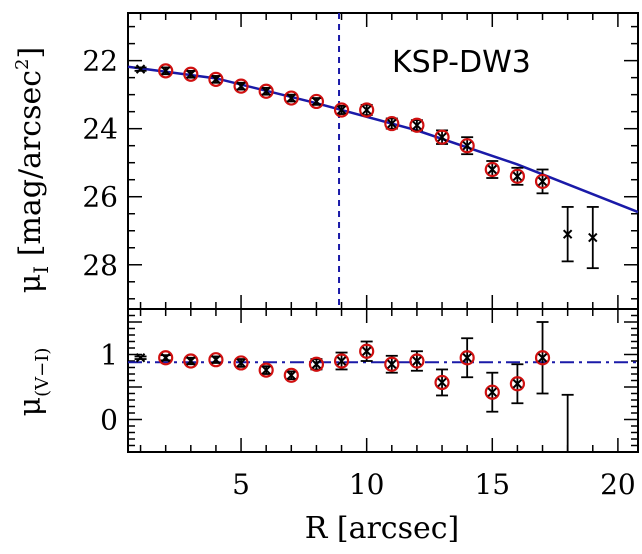 This screenshot has width=642, height=554. I want to click on top-ylabel-end: ], so click(30, 53).